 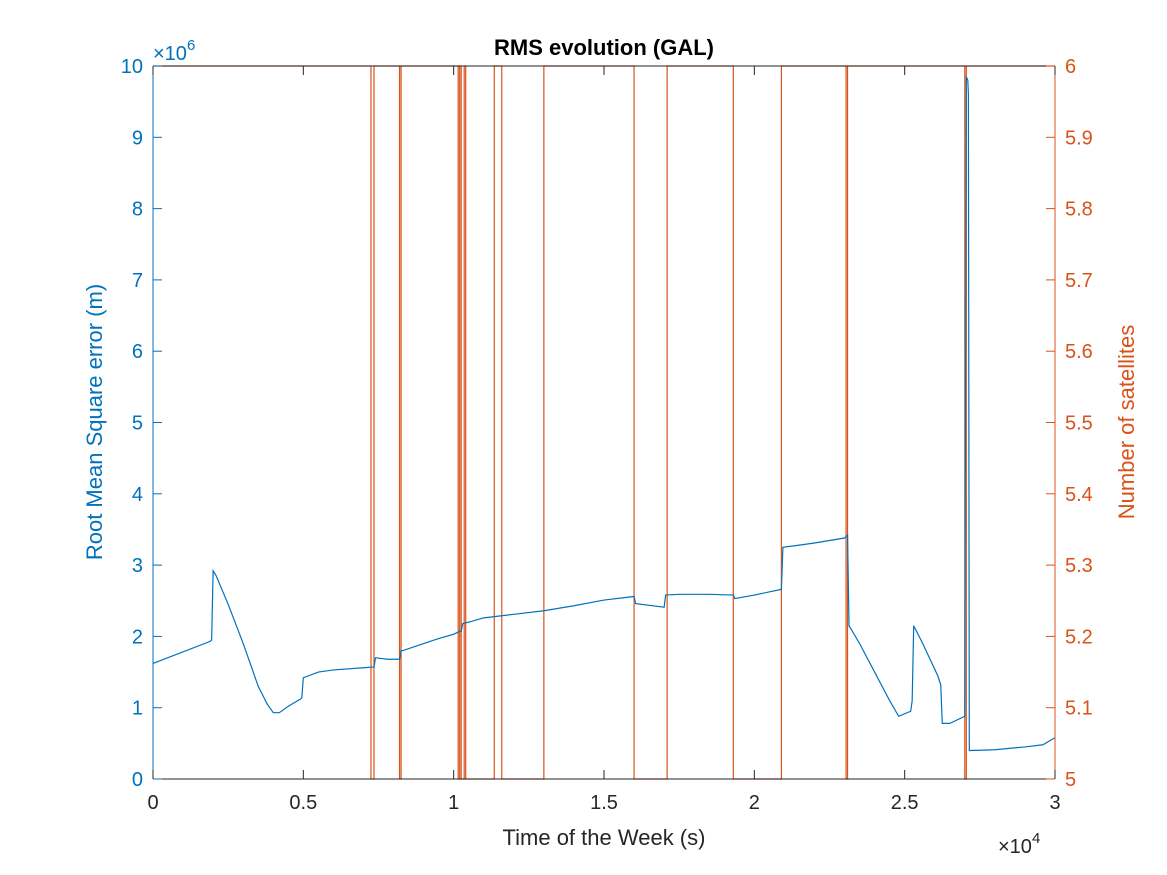 I want to click on y-left-tick-label: 0, so click(x=137, y=780).